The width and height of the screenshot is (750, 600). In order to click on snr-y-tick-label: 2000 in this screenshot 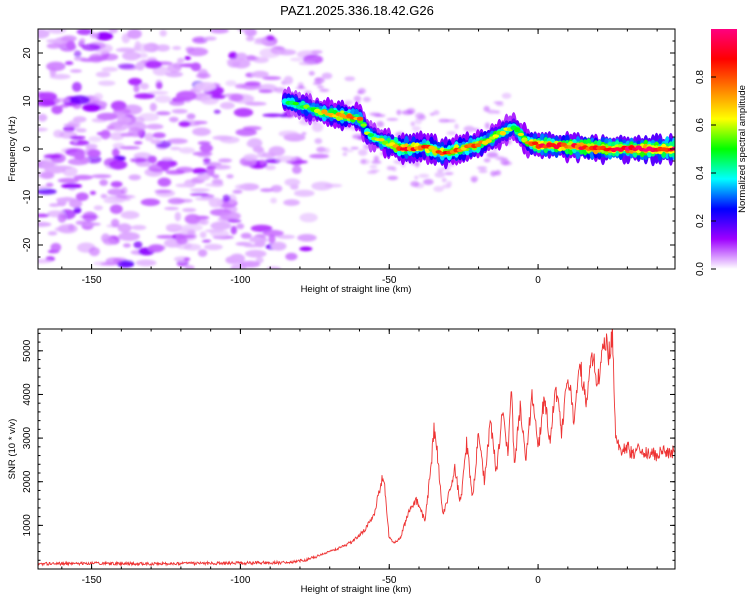, I will do `click(27, 481)`.